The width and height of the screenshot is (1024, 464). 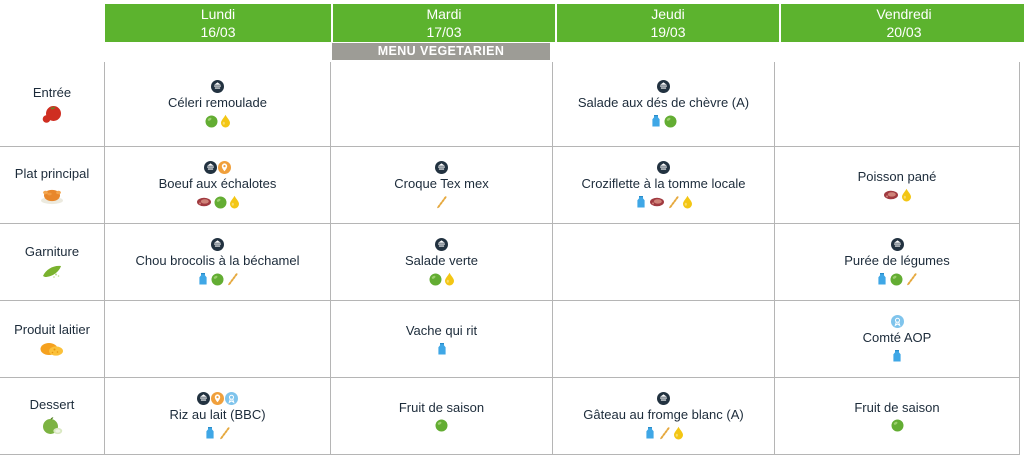 I want to click on dish-name: Croque Tex mex, so click(x=441, y=183).